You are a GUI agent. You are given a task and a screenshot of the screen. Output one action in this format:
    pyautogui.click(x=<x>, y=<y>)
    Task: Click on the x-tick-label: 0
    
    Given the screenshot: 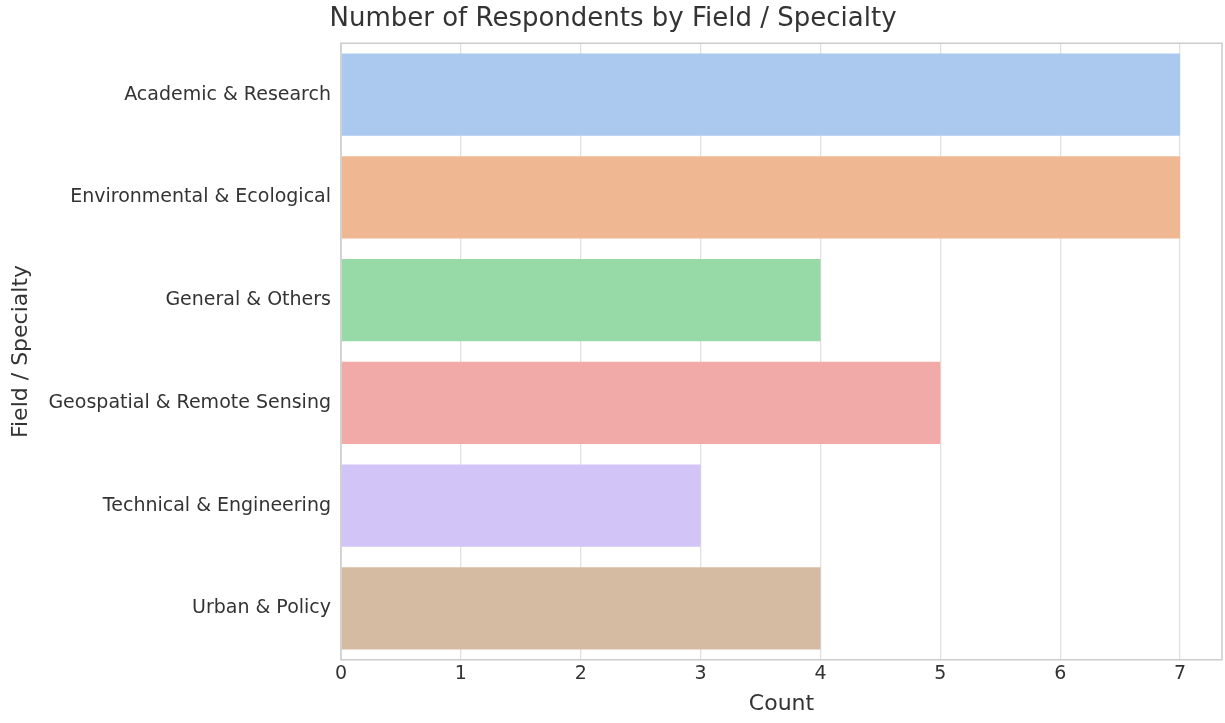 What is the action you would take?
    pyautogui.click(x=341, y=672)
    